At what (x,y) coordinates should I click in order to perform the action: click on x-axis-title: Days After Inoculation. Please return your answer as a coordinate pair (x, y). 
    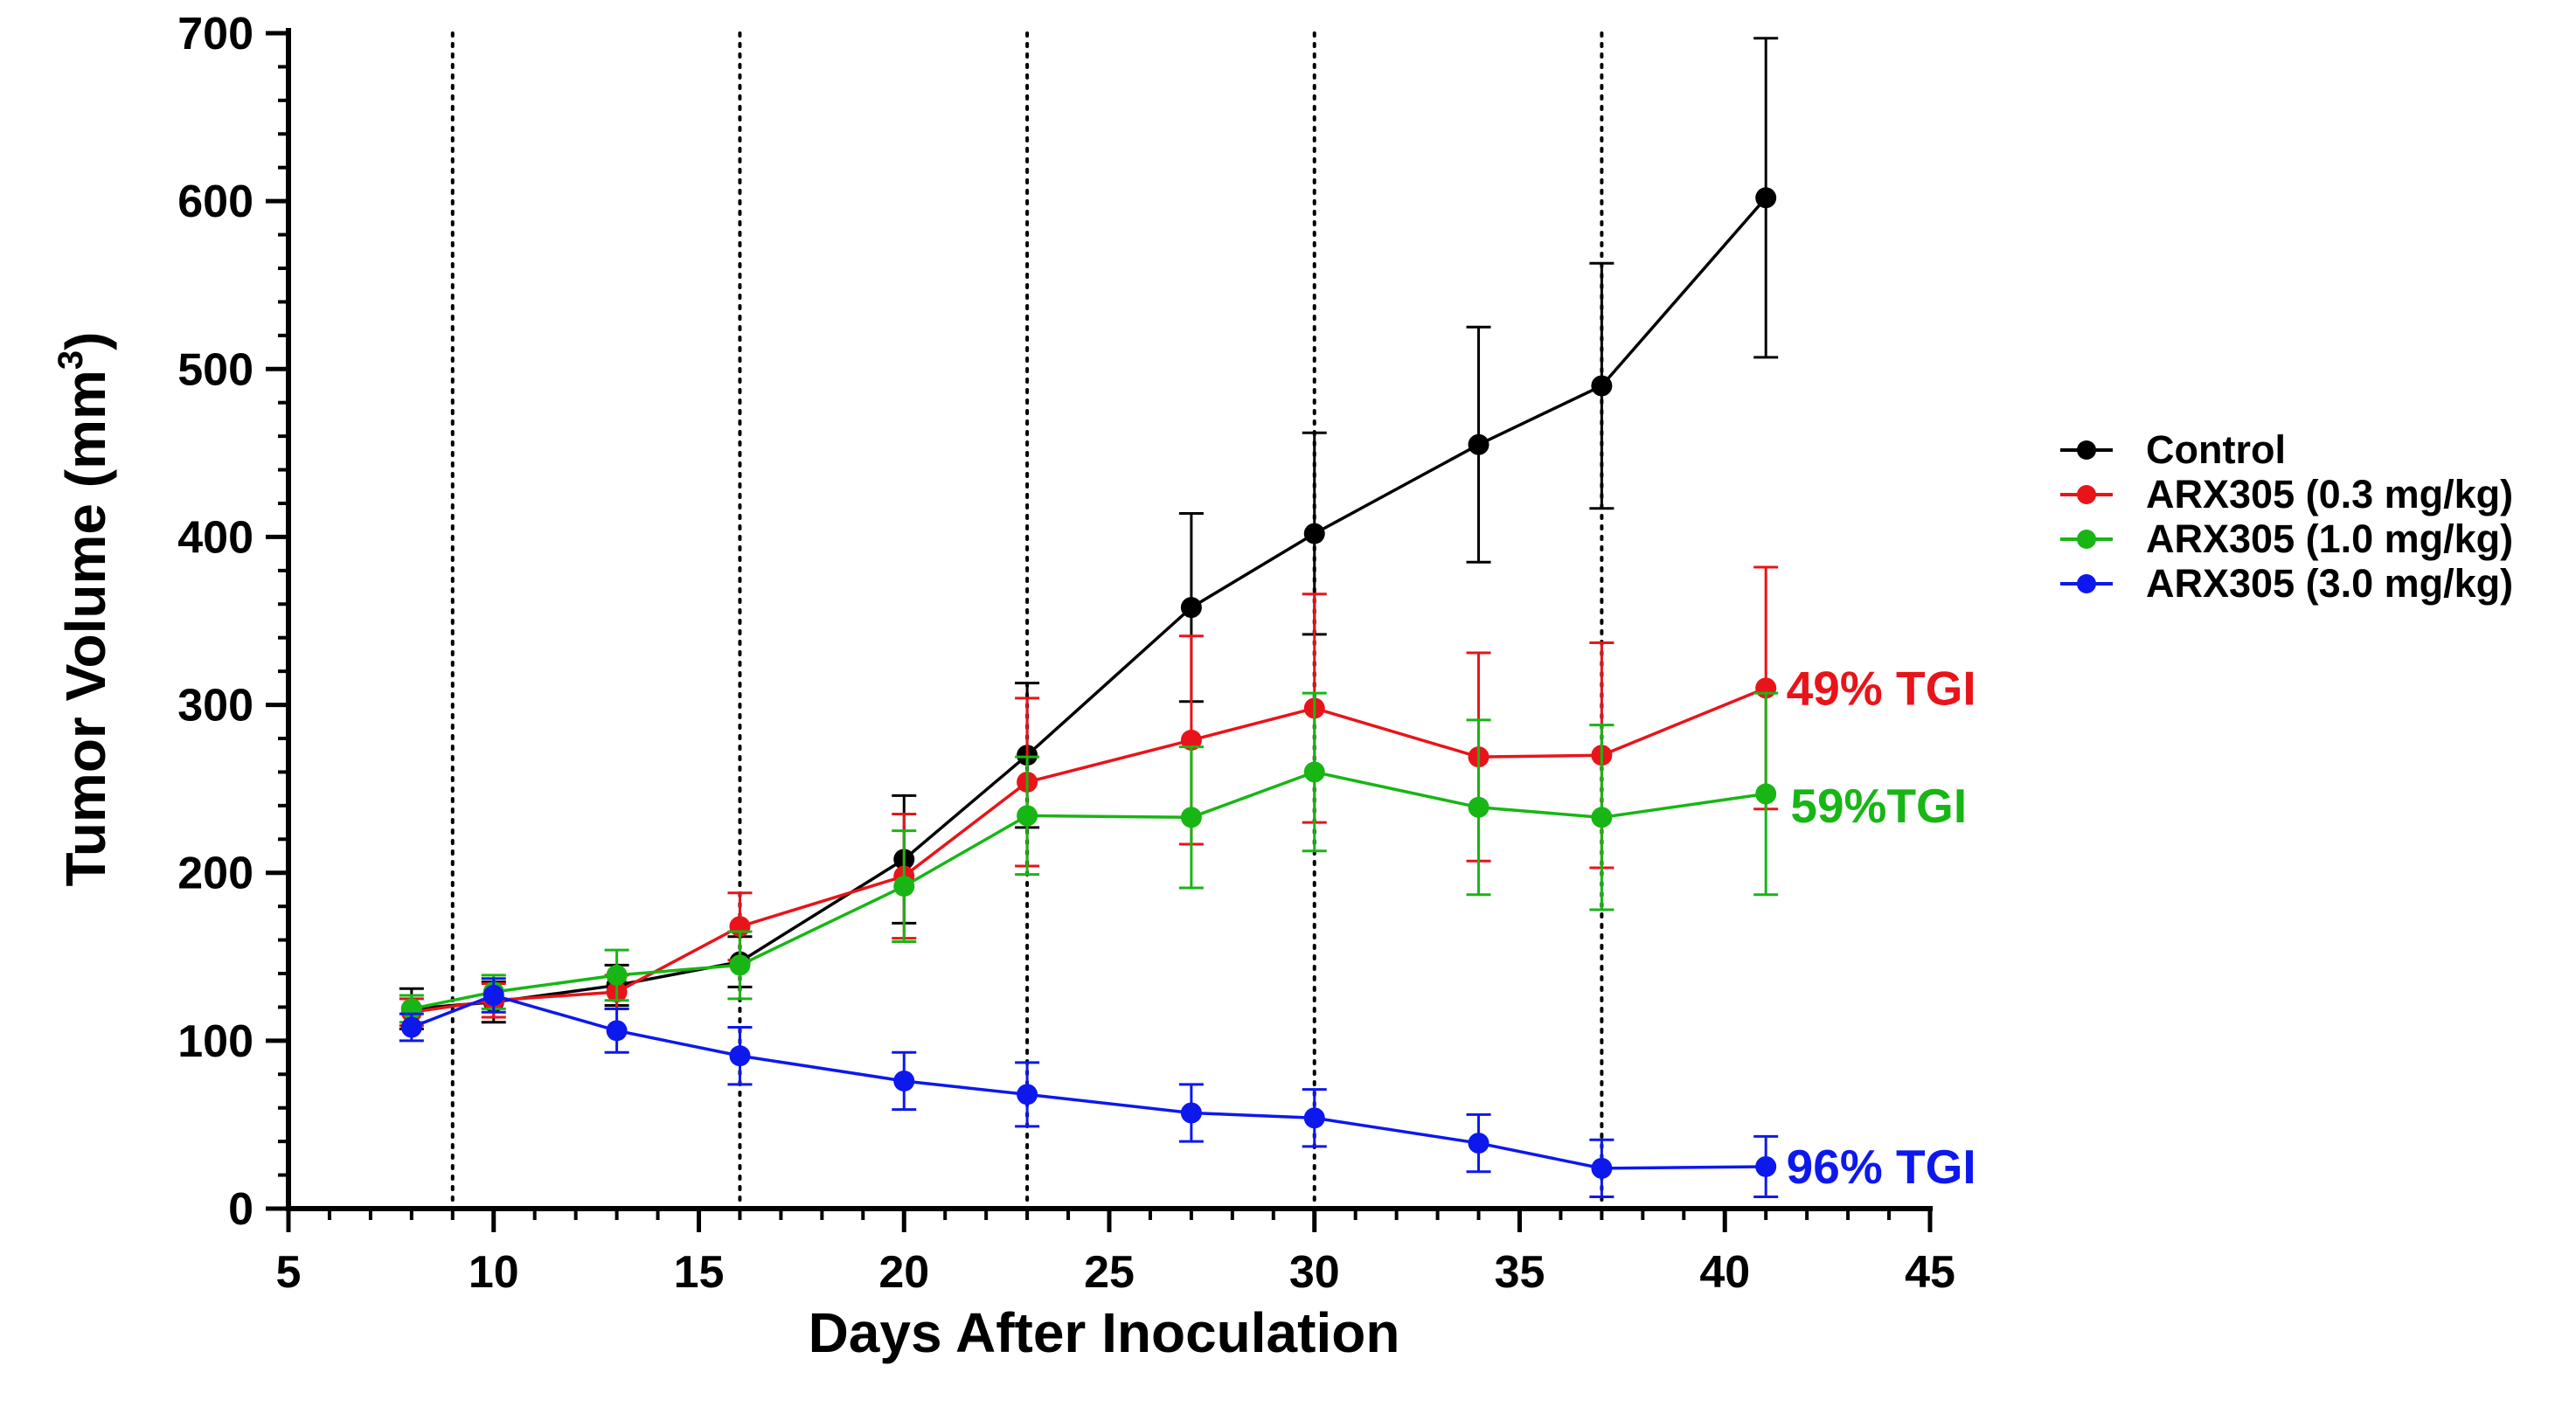
    Looking at the image, I should click on (1104, 1332).